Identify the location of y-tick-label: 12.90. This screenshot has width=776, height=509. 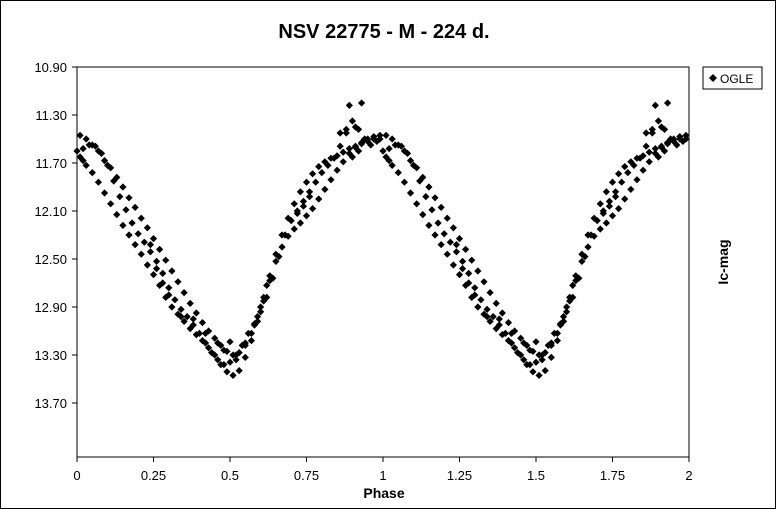
(50, 307).